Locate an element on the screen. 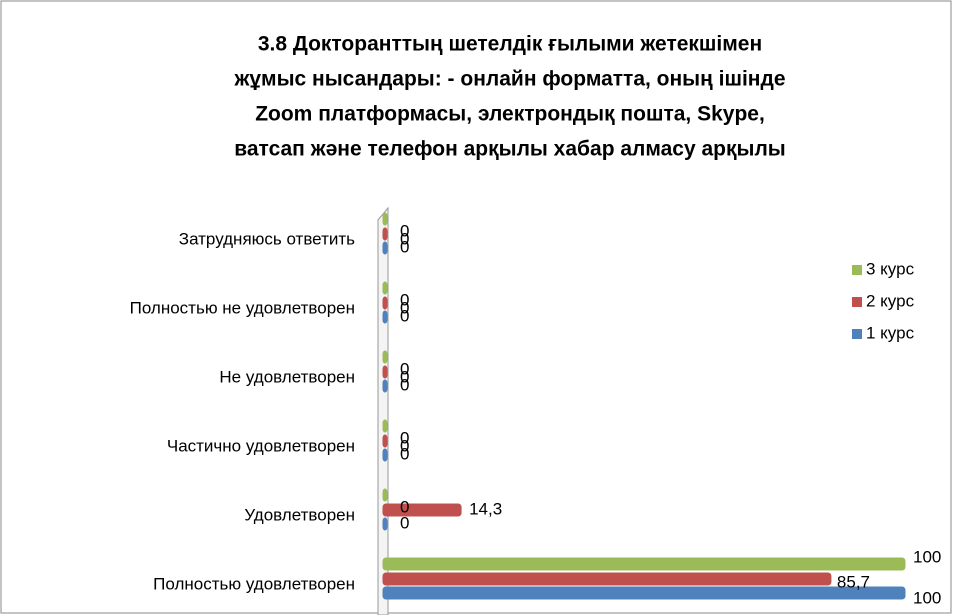 This screenshot has height=615, width=953. y-tick-label: Полностью удовлетворен is located at coordinates (254, 583).